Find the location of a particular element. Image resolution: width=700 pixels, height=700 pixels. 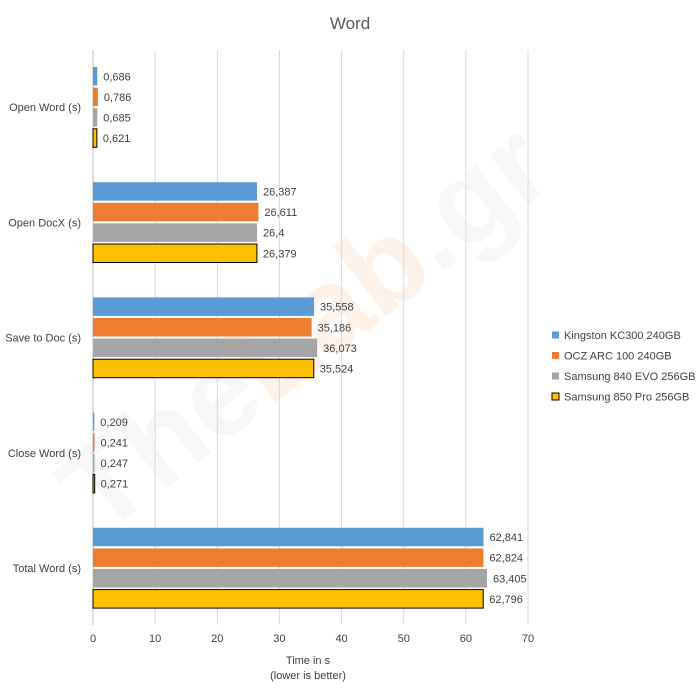

data-label: 0,209 is located at coordinates (114, 423).